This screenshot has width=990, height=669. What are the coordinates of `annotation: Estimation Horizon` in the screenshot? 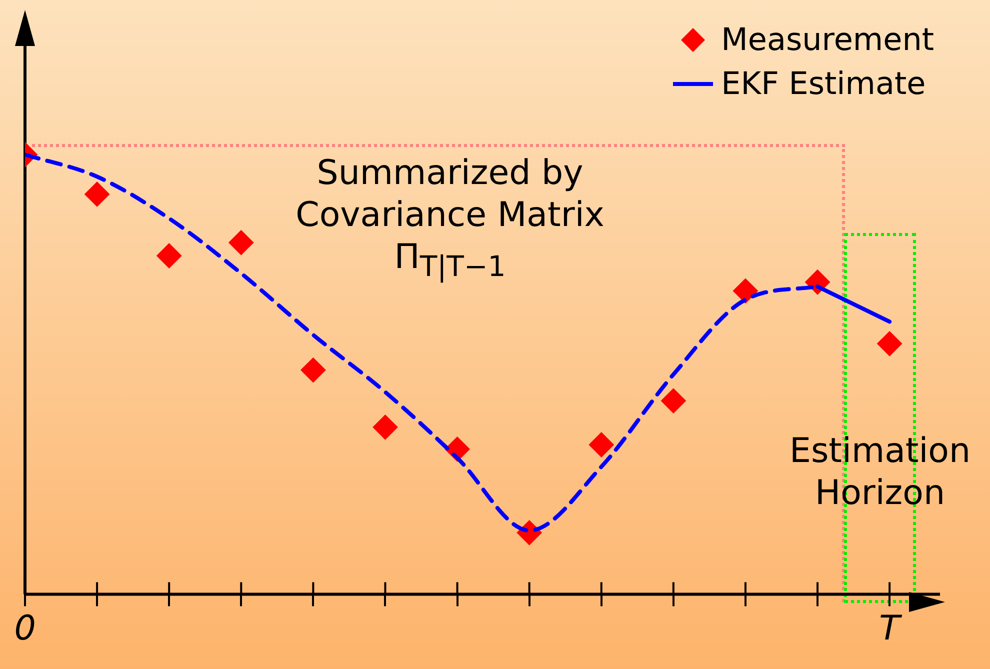 It's located at (880, 472).